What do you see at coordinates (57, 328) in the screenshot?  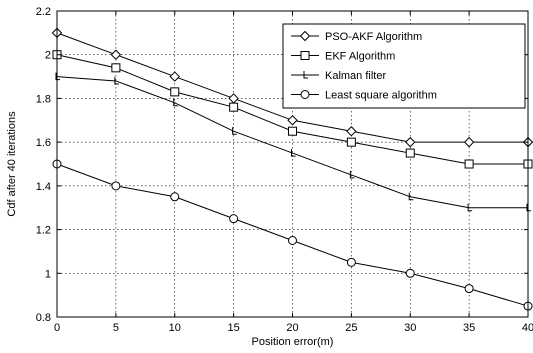 I see `x-tick-label: 0` at bounding box center [57, 328].